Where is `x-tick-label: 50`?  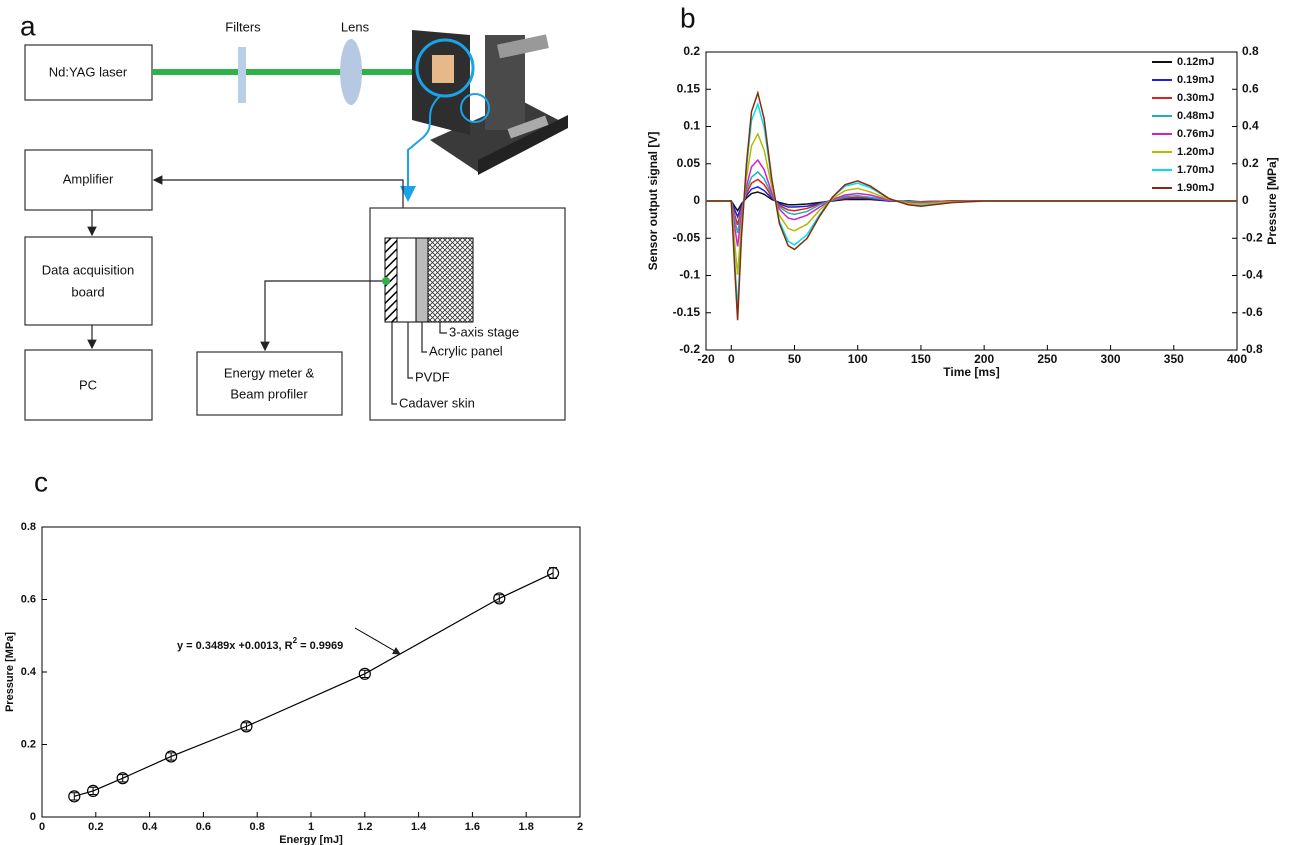
x-tick-label: 50 is located at coordinates (795, 359).